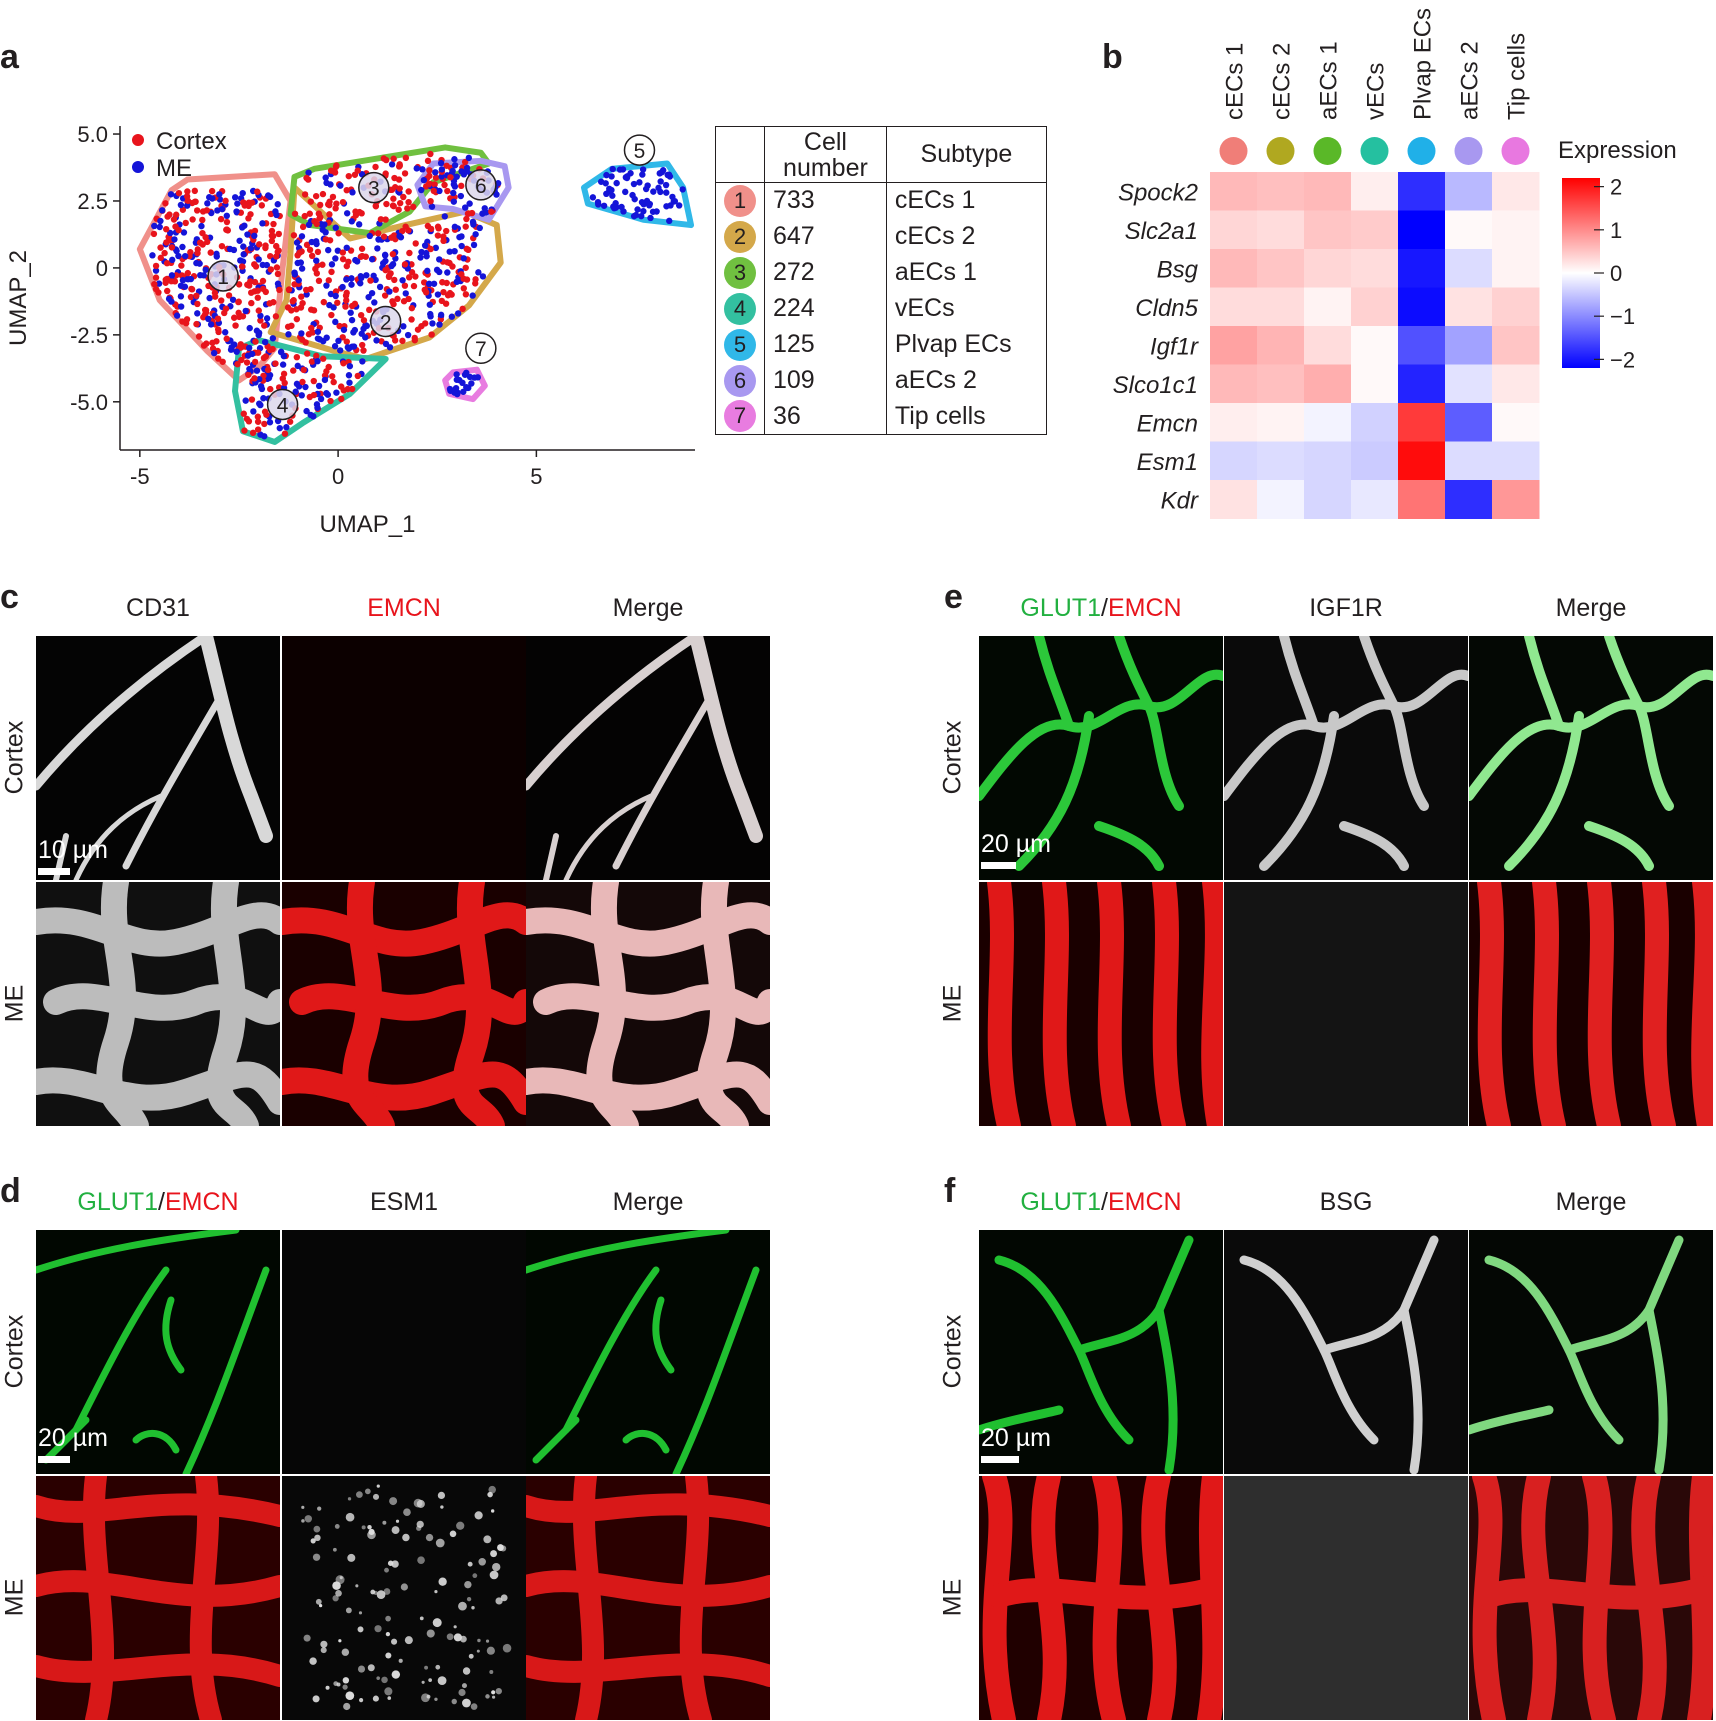 The image size is (1716, 1721). What do you see at coordinates (648, 1352) in the screenshot?
I see `d-cortex-merge-image` at bounding box center [648, 1352].